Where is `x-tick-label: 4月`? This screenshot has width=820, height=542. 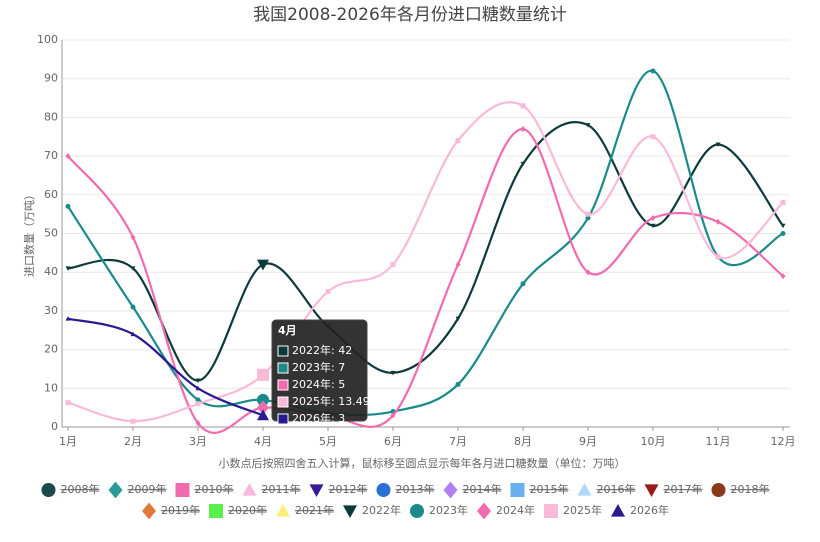
x-tick-label: 4月 is located at coordinates (263, 441).